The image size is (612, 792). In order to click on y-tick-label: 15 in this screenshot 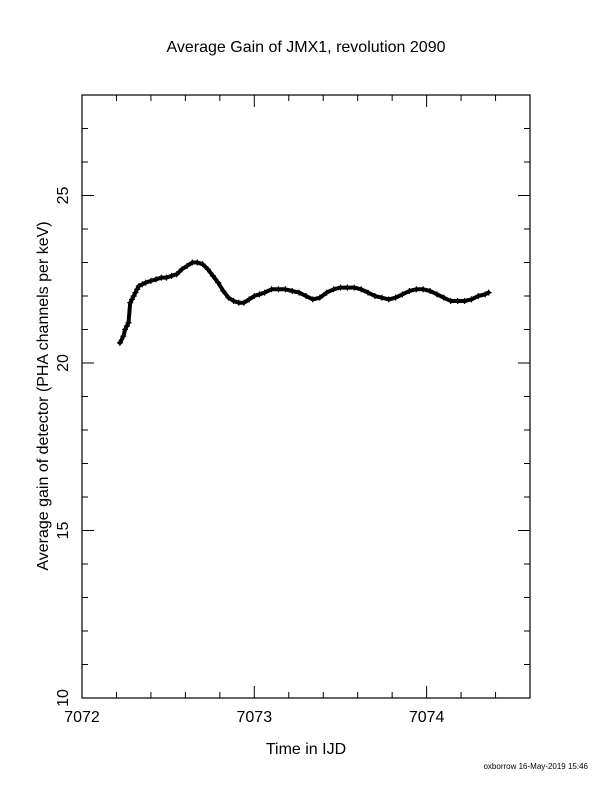, I will do `click(63, 531)`.